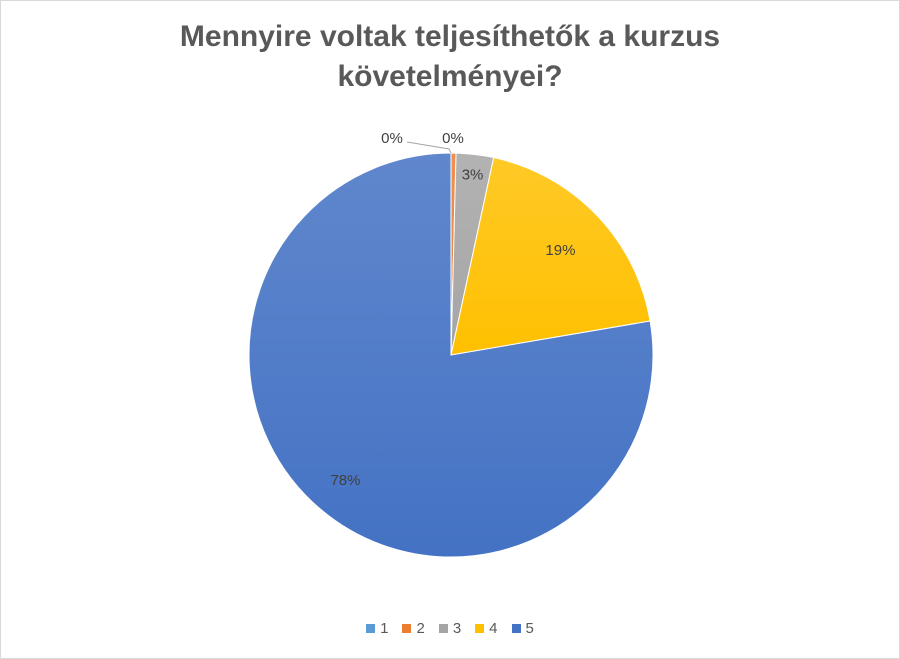 Image resolution: width=900 pixels, height=659 pixels. Describe the element at coordinates (457, 628) in the screenshot. I see `legend-label-3: 3` at that location.